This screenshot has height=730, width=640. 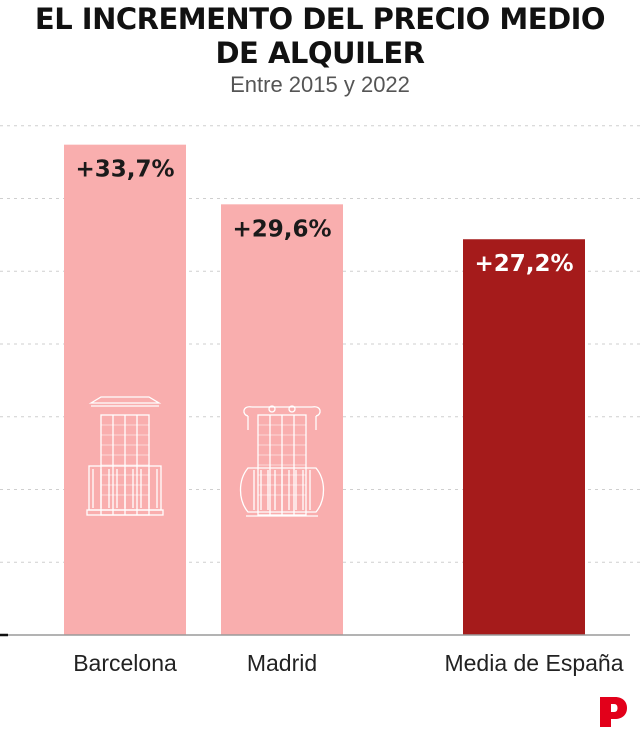 What do you see at coordinates (281, 229) in the screenshot?
I see `data-label: +29,6%` at bounding box center [281, 229].